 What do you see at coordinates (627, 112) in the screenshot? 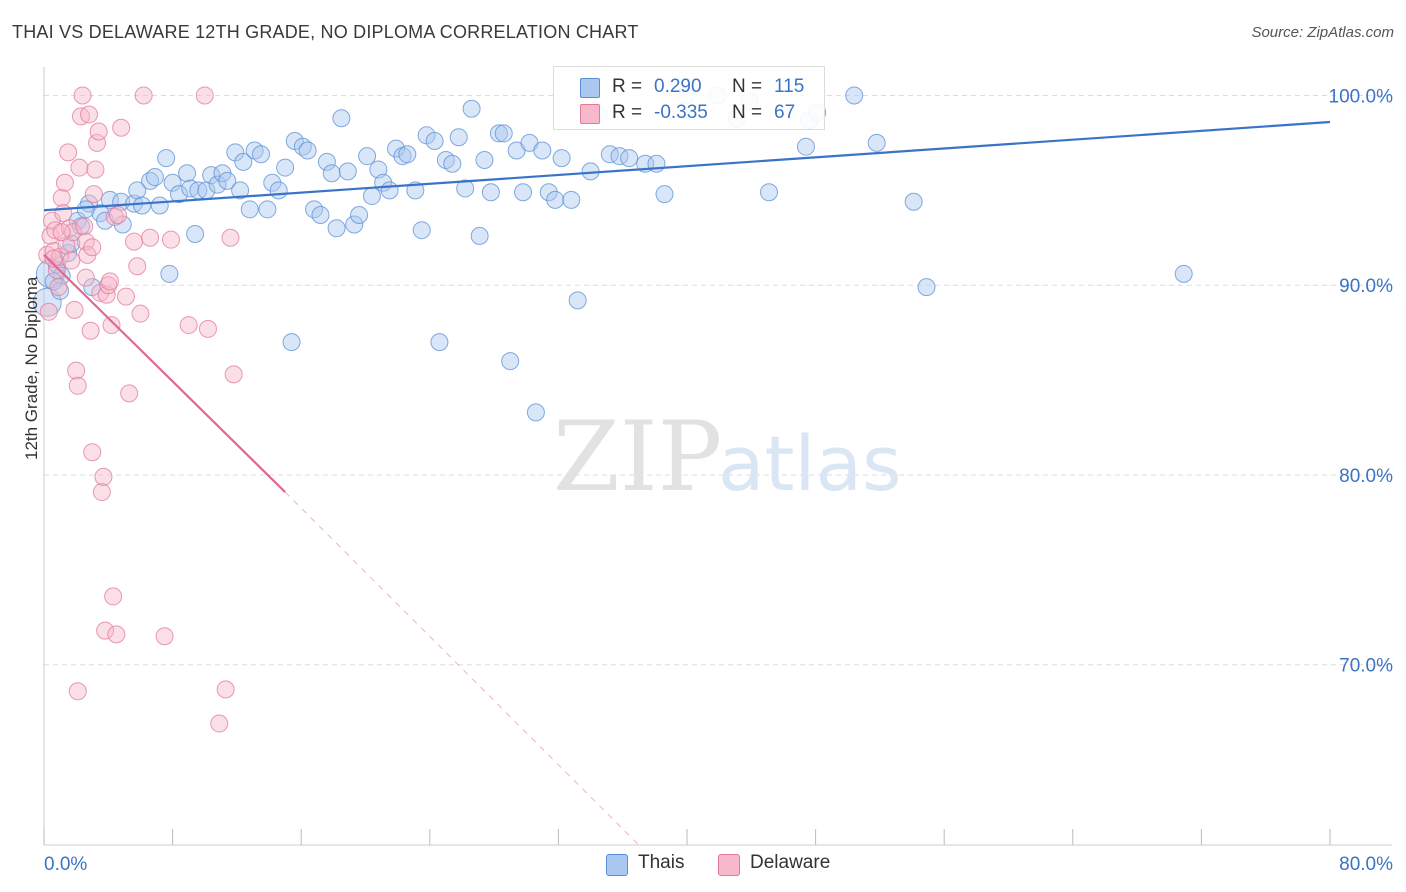
I see `delaware-r-label: R =` at bounding box center [627, 112].